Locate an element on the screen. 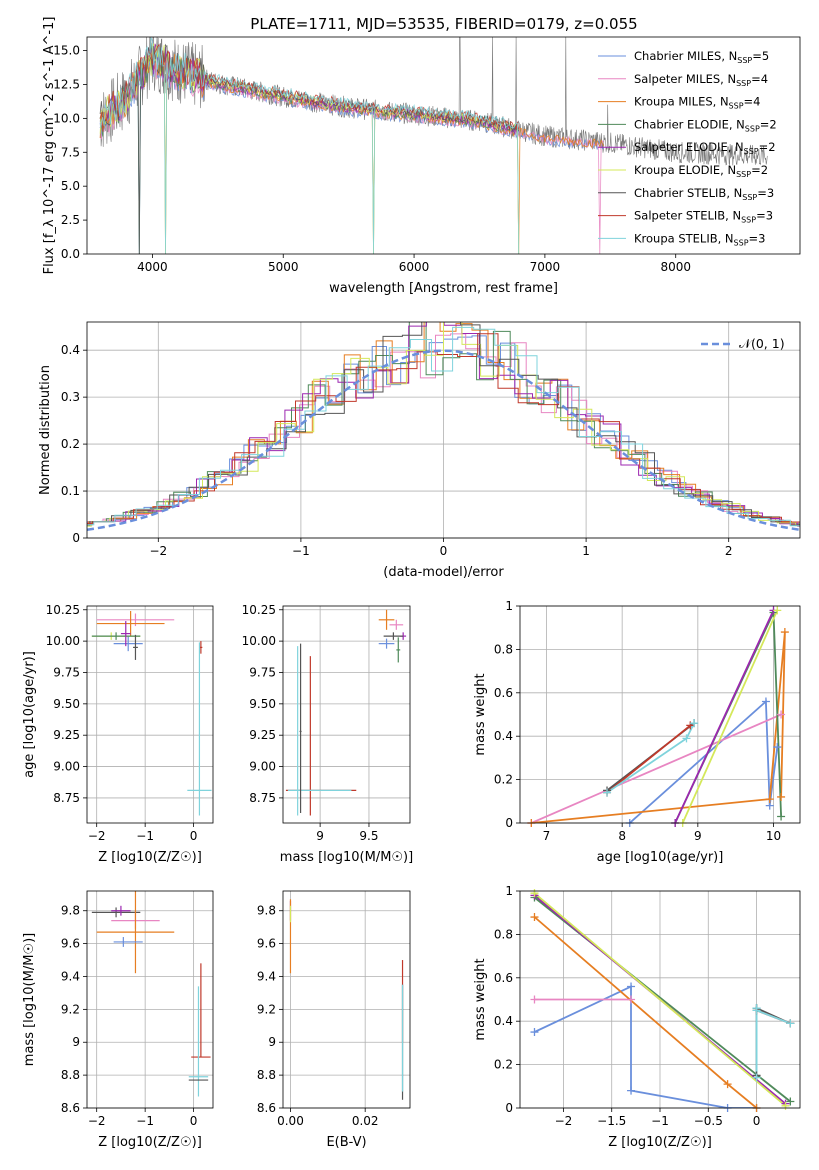 Image resolution: width=819 pixels, height=1170 pixels. legend-entry: Salpeter STELIB, NSSP=3 is located at coordinates (703, 217).